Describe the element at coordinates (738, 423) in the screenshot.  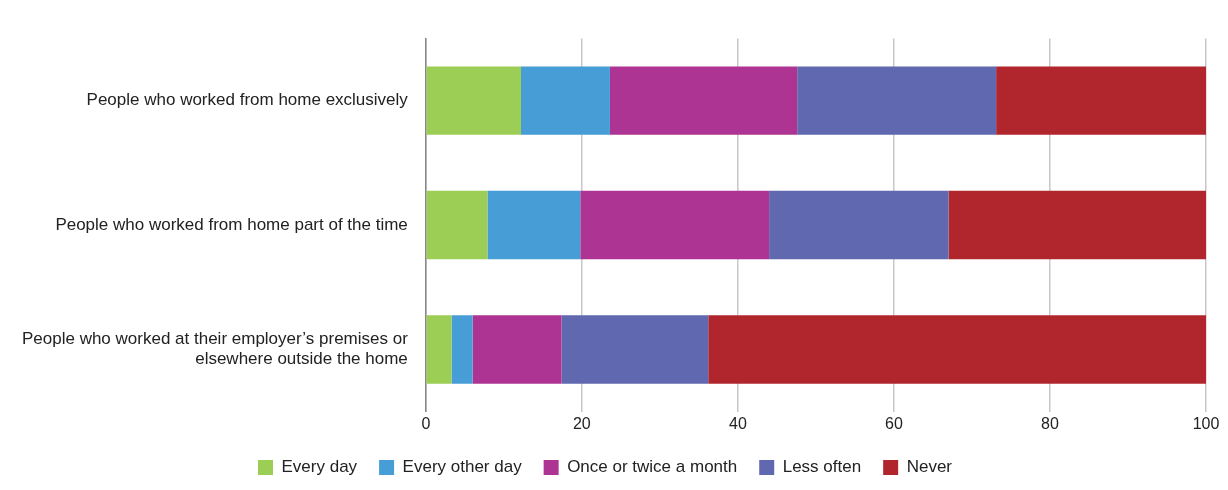
I see `x-tick-label: 40` at that location.